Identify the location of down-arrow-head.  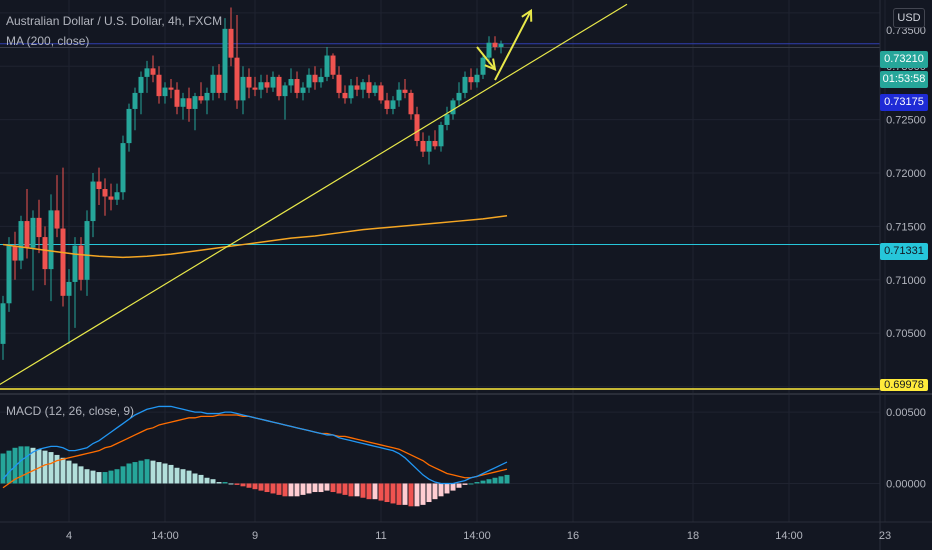
(490, 65).